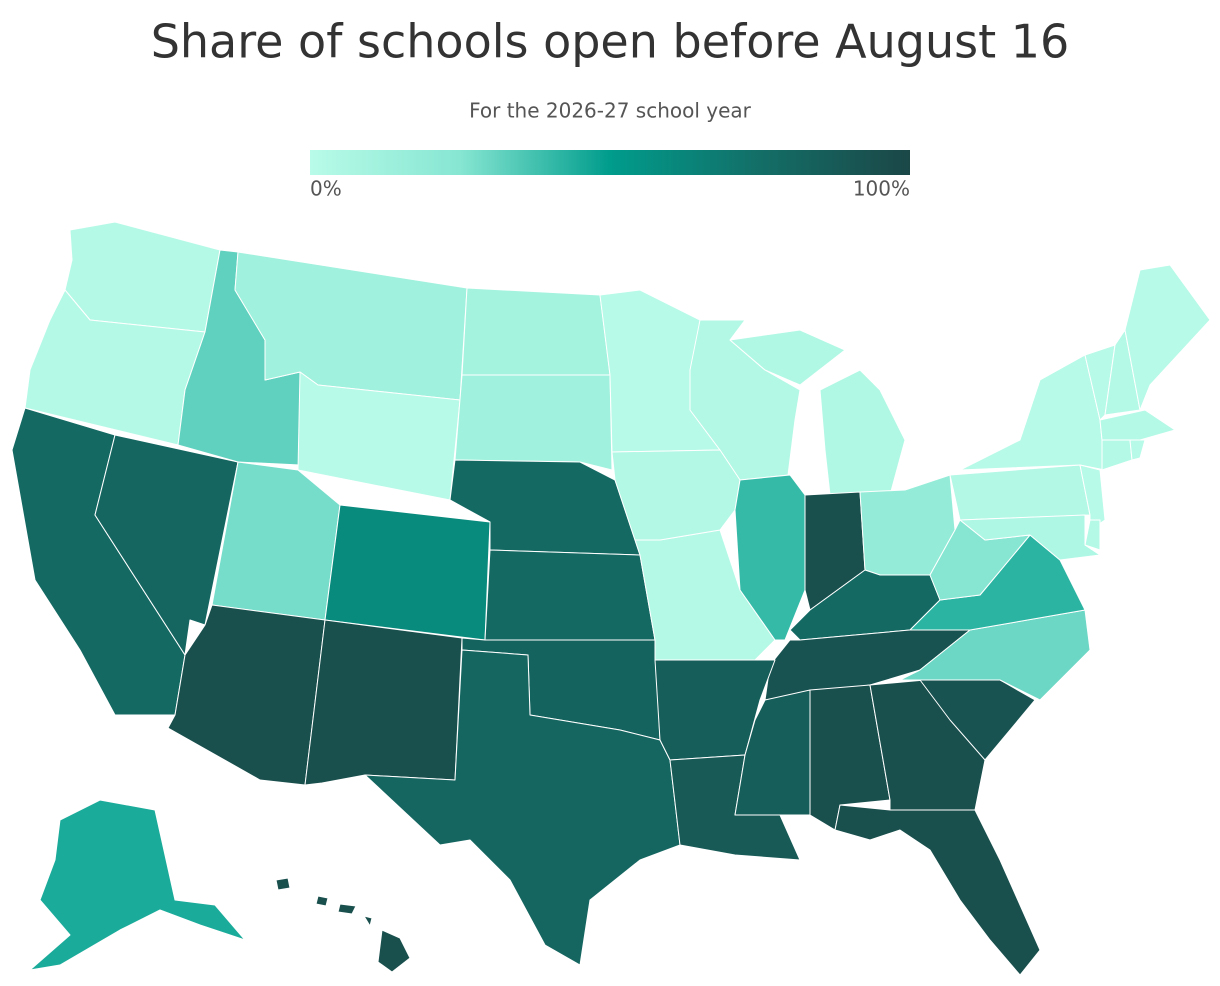 Image resolution: width=1220 pixels, height=986 pixels. I want to click on chart-subtitle: For the 2026-27 school year, so click(610, 111).